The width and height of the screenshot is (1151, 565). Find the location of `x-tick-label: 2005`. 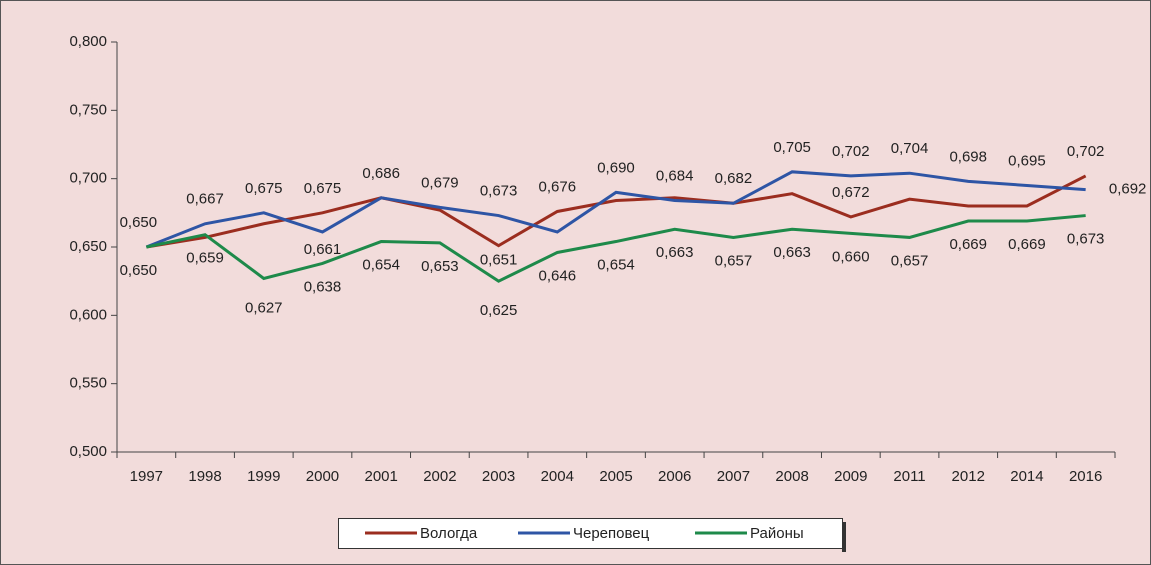

x-tick-label: 2005 is located at coordinates (615, 476).